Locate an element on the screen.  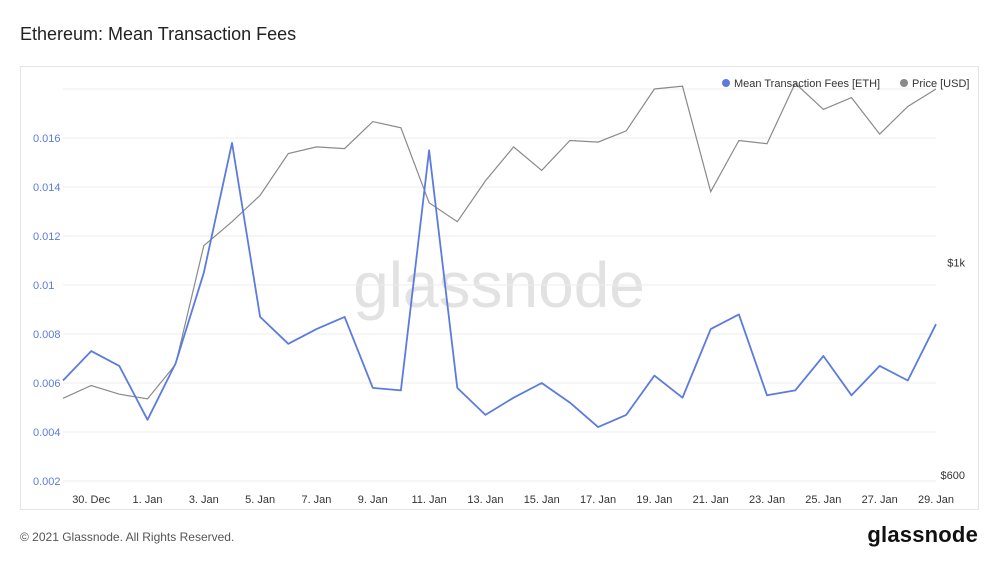
legend-marker-price is located at coordinates (904, 83).